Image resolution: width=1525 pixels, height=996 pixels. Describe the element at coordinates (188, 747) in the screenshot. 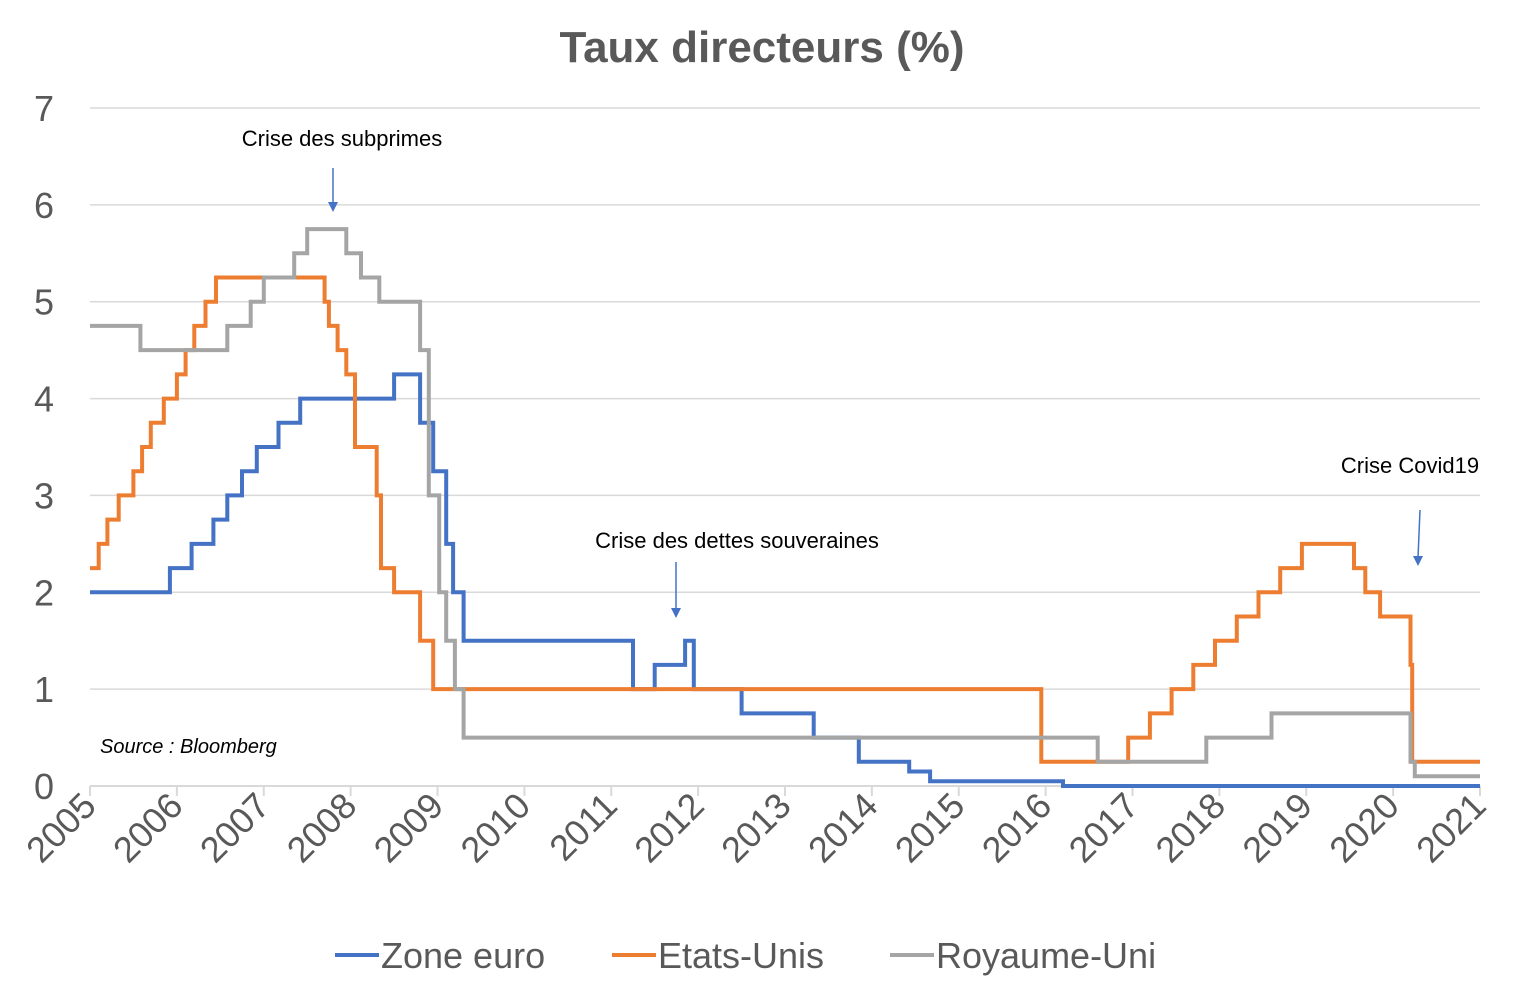

I see `source-note: Source : Bloomberg` at that location.